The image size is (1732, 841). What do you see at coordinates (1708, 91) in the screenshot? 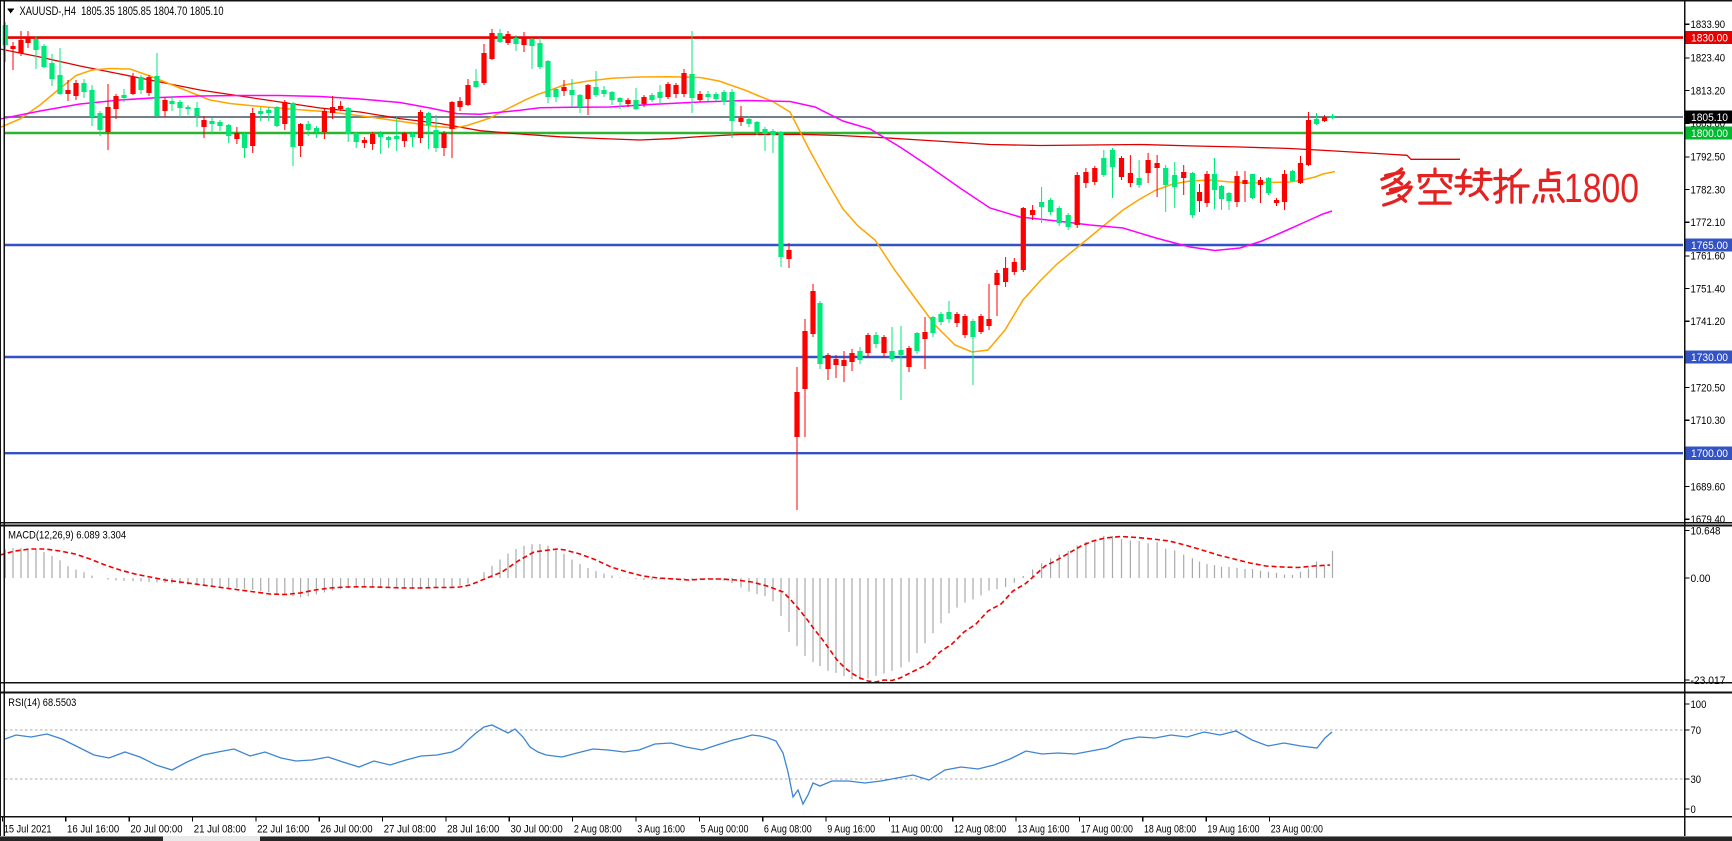
I see `svg-text: 1813.20` at bounding box center [1708, 91].